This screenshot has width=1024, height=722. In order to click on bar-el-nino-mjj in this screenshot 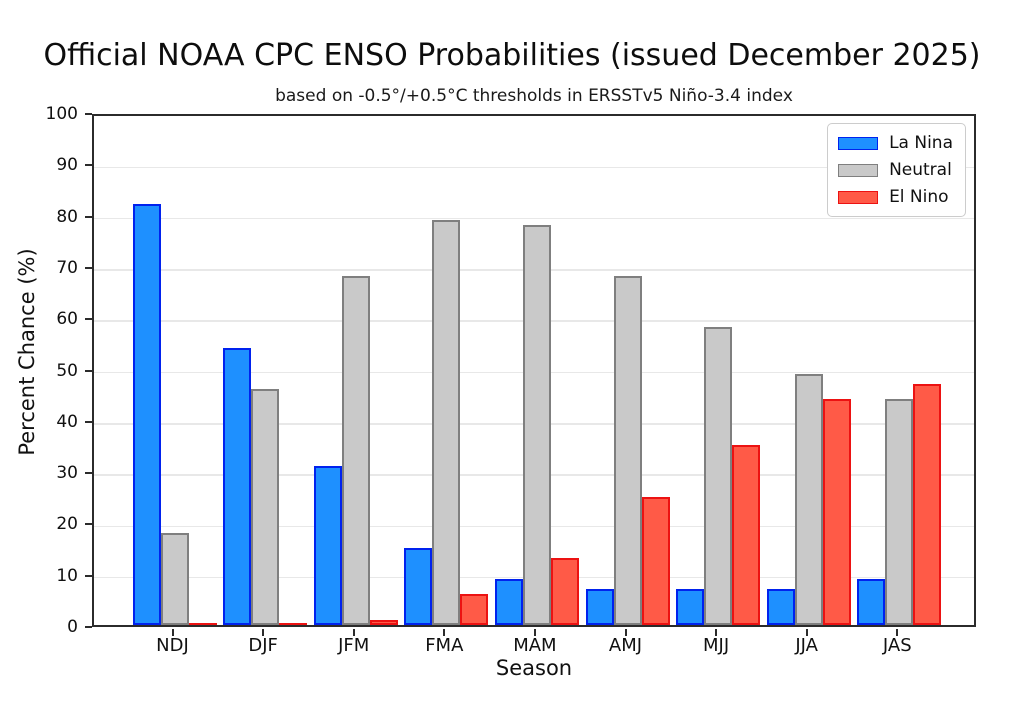, I will do `click(746, 535)`.